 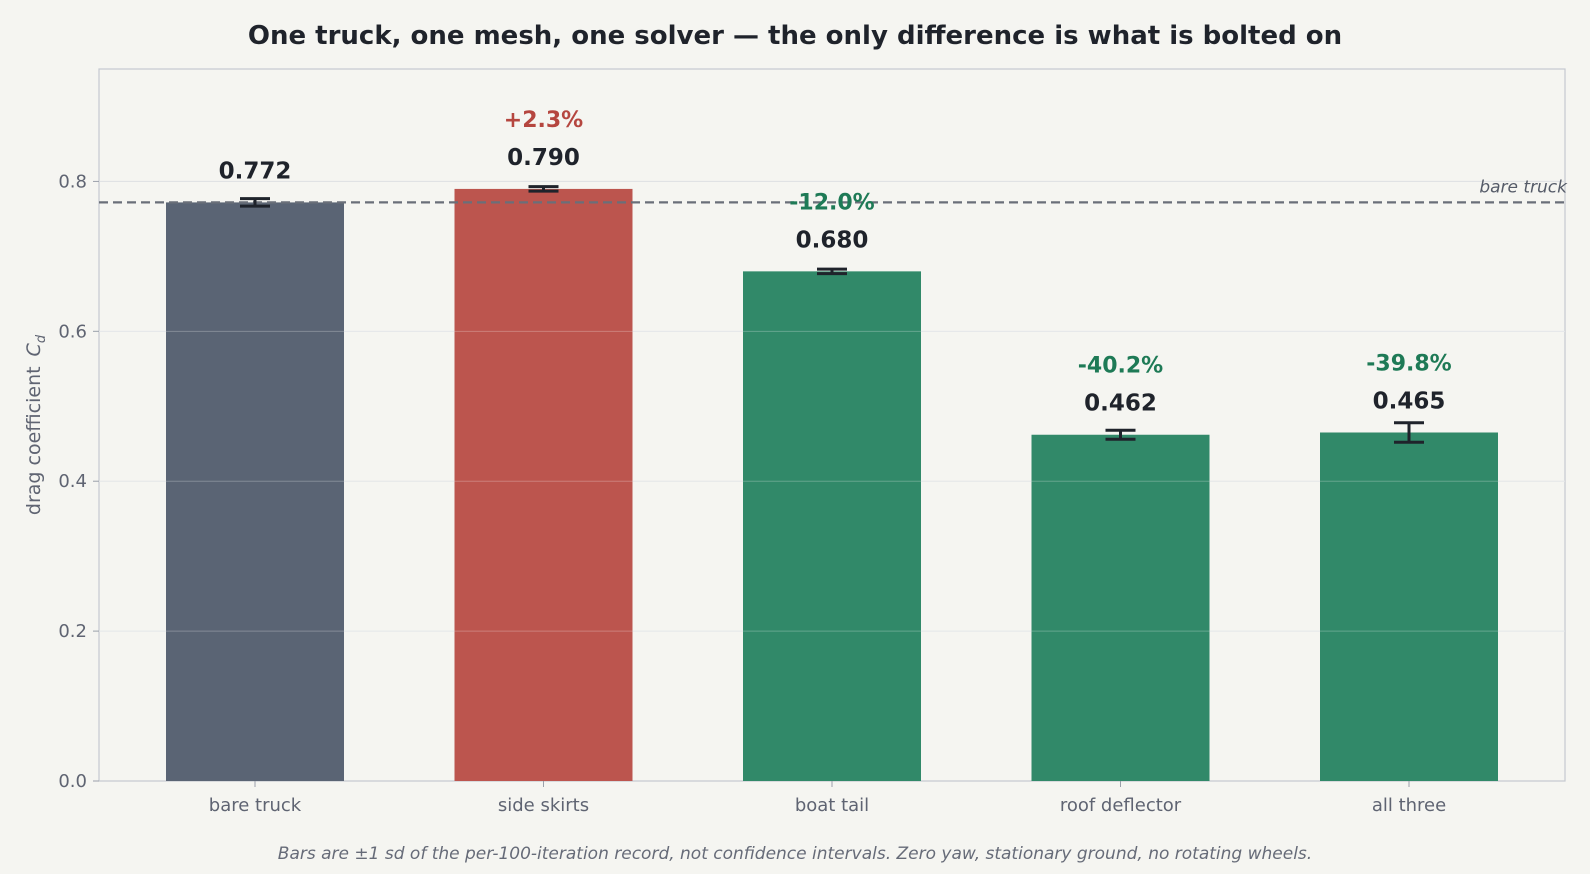 I want to click on x-tick-label: all three, so click(x=1409, y=805).